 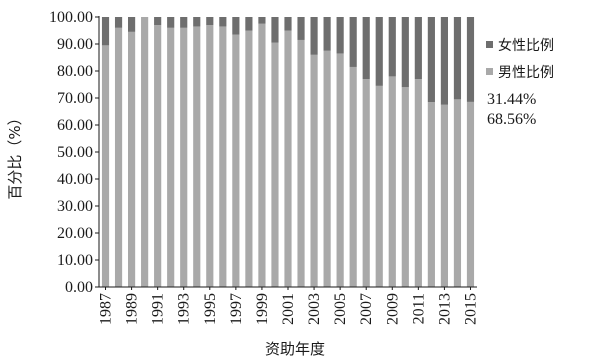 I want to click on bar-female-2005, so click(x=340, y=35).